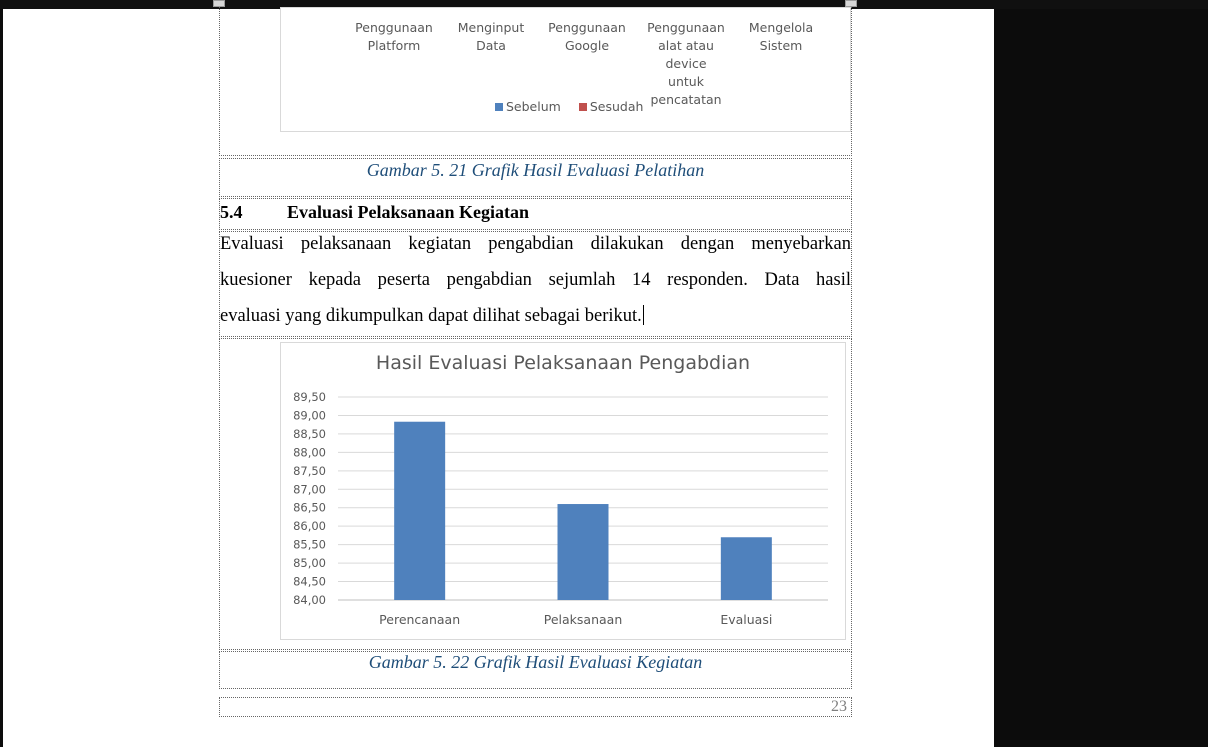  I want to click on y-tick-label: 85,00, so click(309, 563).